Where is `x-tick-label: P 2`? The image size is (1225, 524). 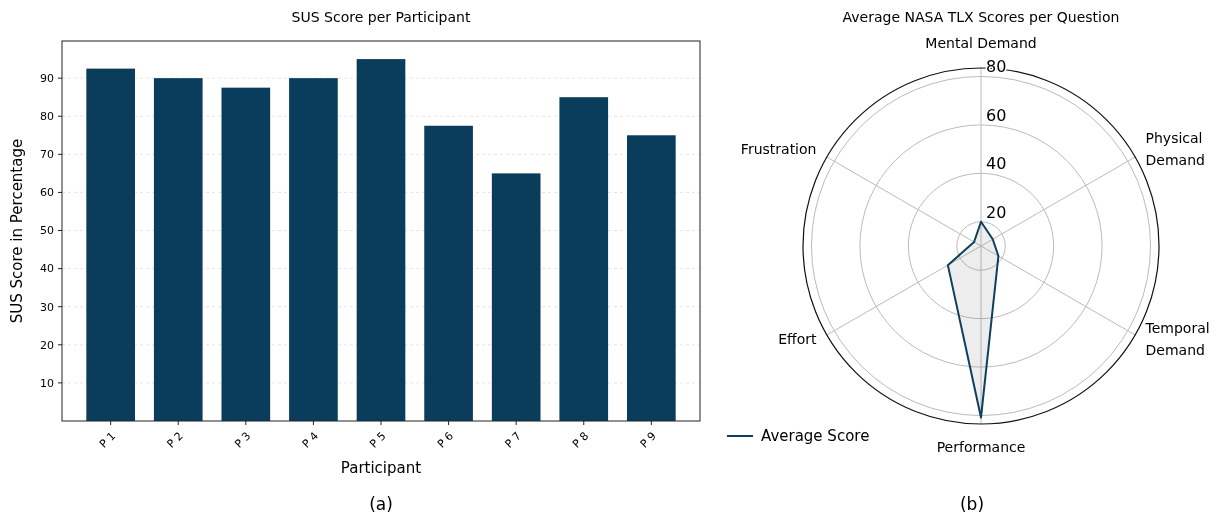
x-tick-label: P 2 is located at coordinates (175, 440).